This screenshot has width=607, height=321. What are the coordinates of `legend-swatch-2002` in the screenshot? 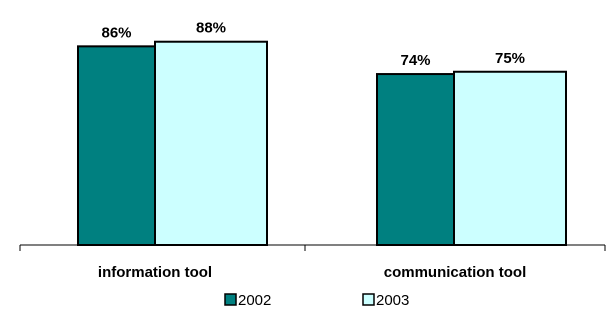 It's located at (230, 299).